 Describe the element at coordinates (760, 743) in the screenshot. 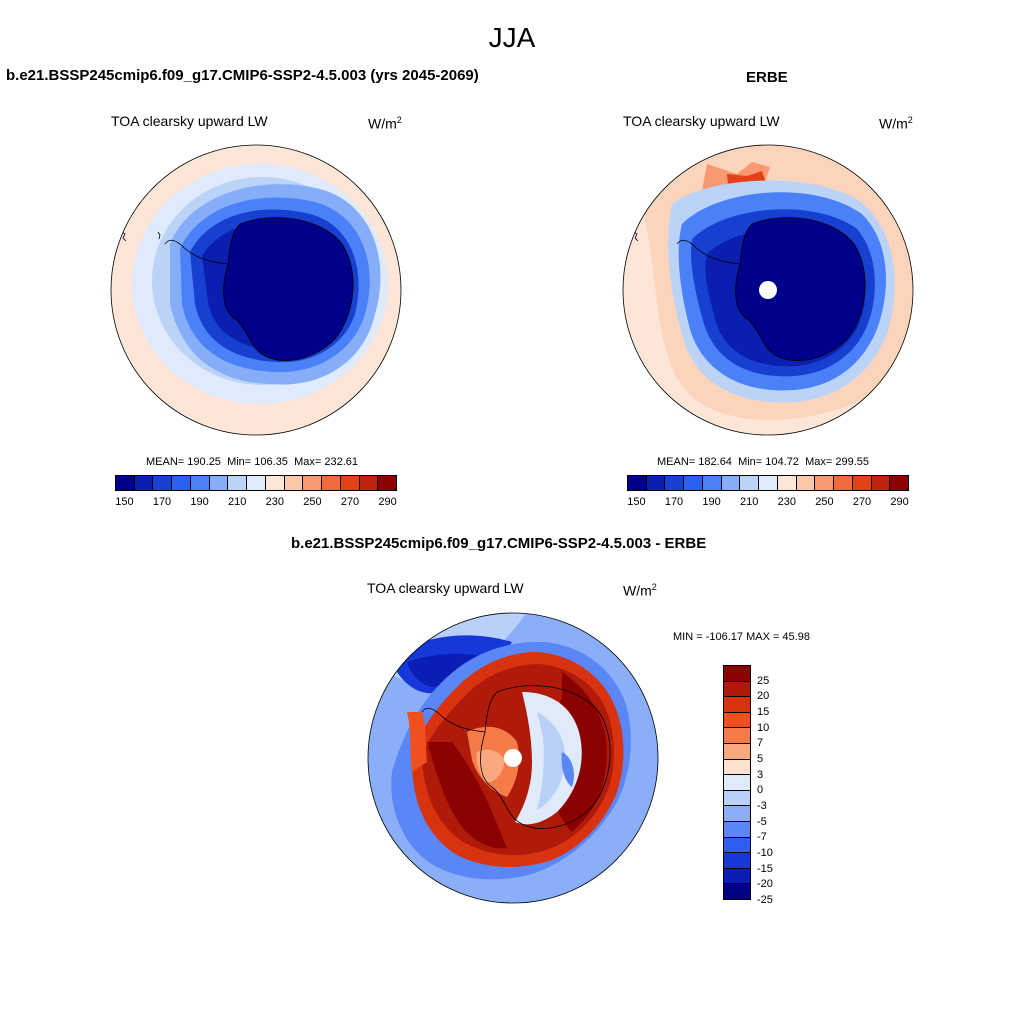

I see `colorbar-tick-label: 7` at that location.